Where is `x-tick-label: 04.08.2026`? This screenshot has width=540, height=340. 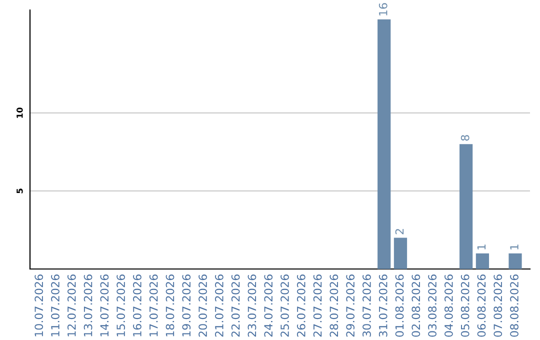
x-tick-label: 04.08.2026 is located at coordinates (448, 305).